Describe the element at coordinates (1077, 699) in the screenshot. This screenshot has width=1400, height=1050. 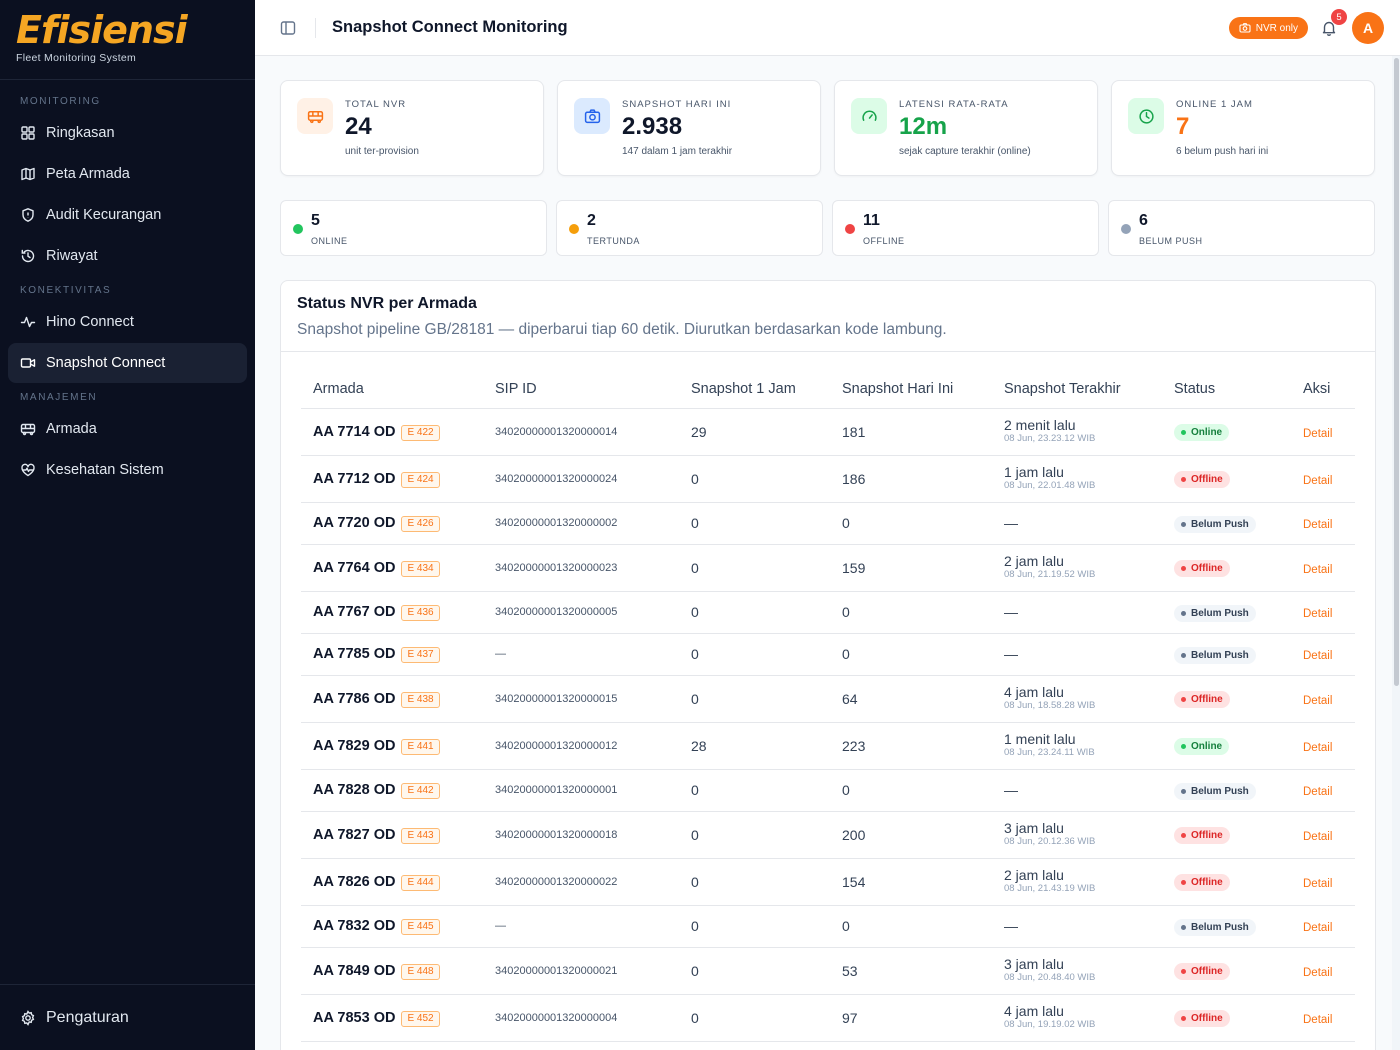
I see `cell-snapshot-terakhir: 4 jam lalu 08 Jun, 18.58.28 WIB` at that location.